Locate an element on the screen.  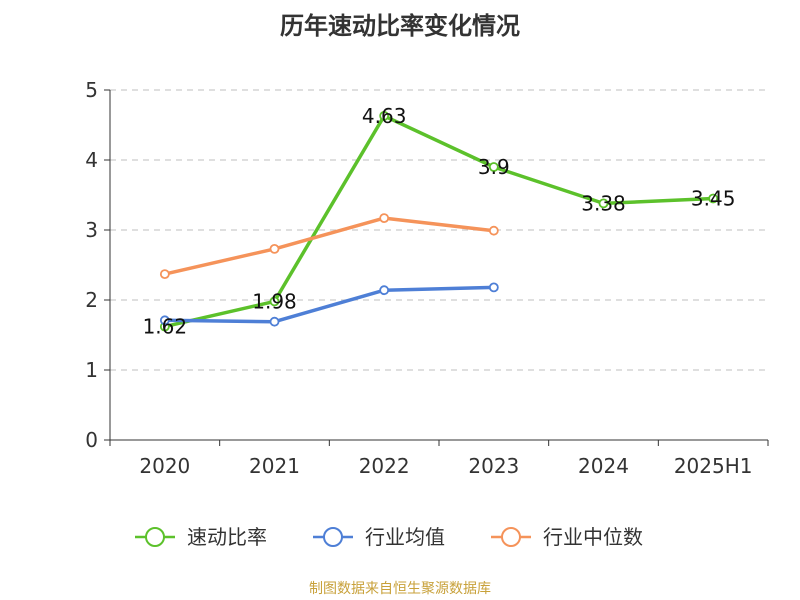
y-tick-label: 5 is located at coordinates (91, 90).